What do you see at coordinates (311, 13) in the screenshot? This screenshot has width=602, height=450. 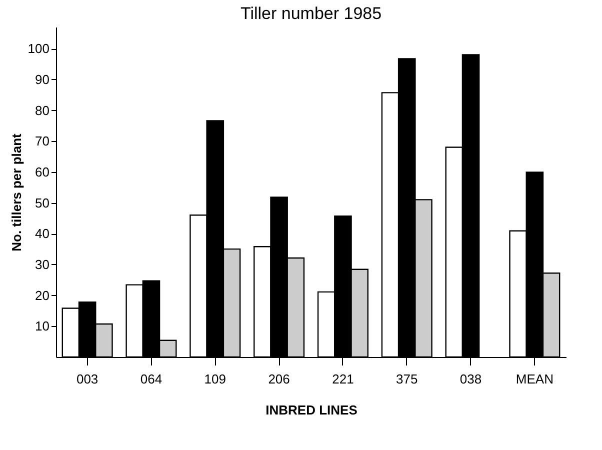 I see `chart-title: Tiller number 1985` at bounding box center [311, 13].